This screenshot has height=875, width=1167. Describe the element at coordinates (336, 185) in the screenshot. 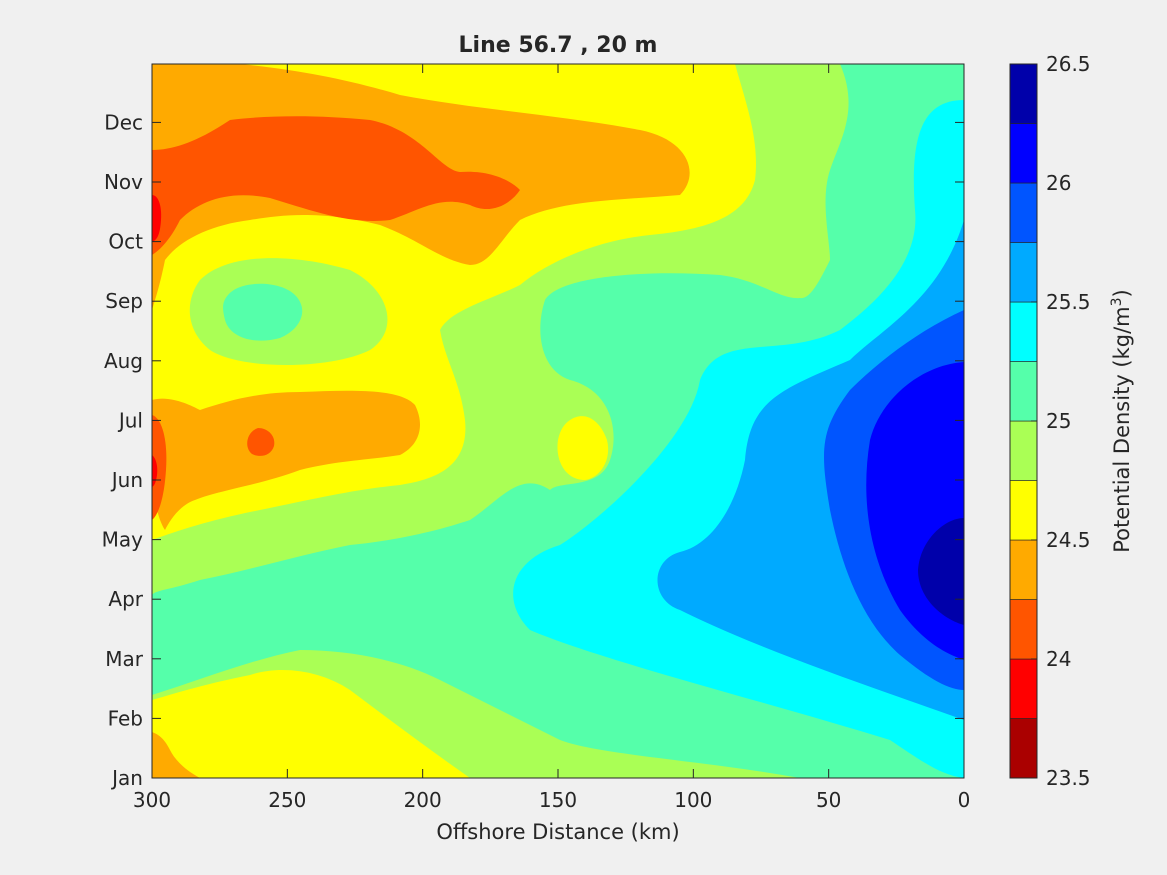

I see `contour-level-24-24.25-nov` at that location.